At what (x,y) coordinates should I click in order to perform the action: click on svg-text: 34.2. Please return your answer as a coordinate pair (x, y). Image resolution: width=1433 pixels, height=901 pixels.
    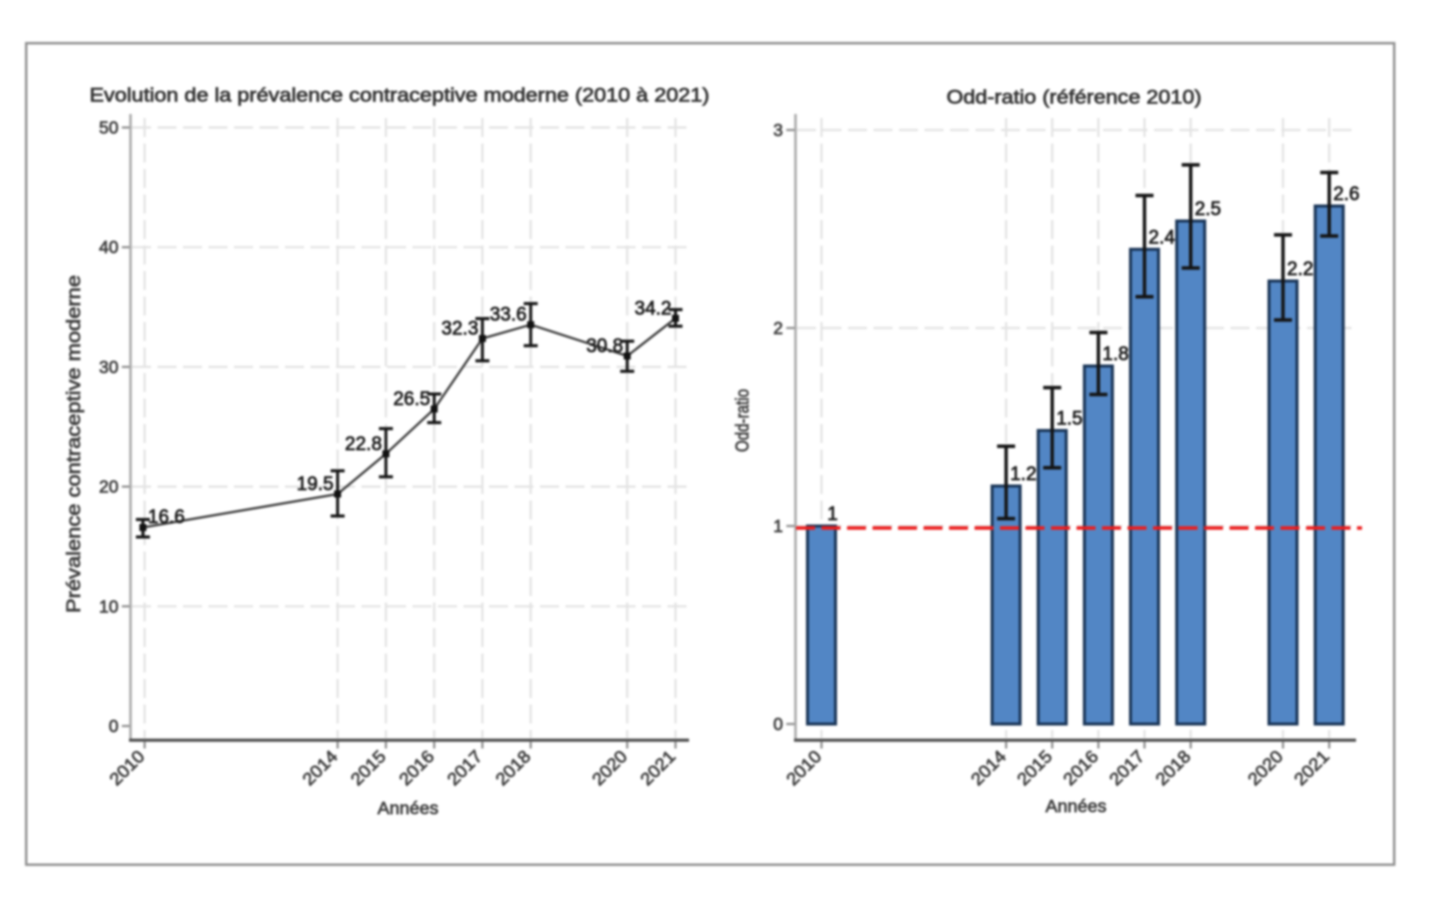
    Looking at the image, I should click on (653, 308).